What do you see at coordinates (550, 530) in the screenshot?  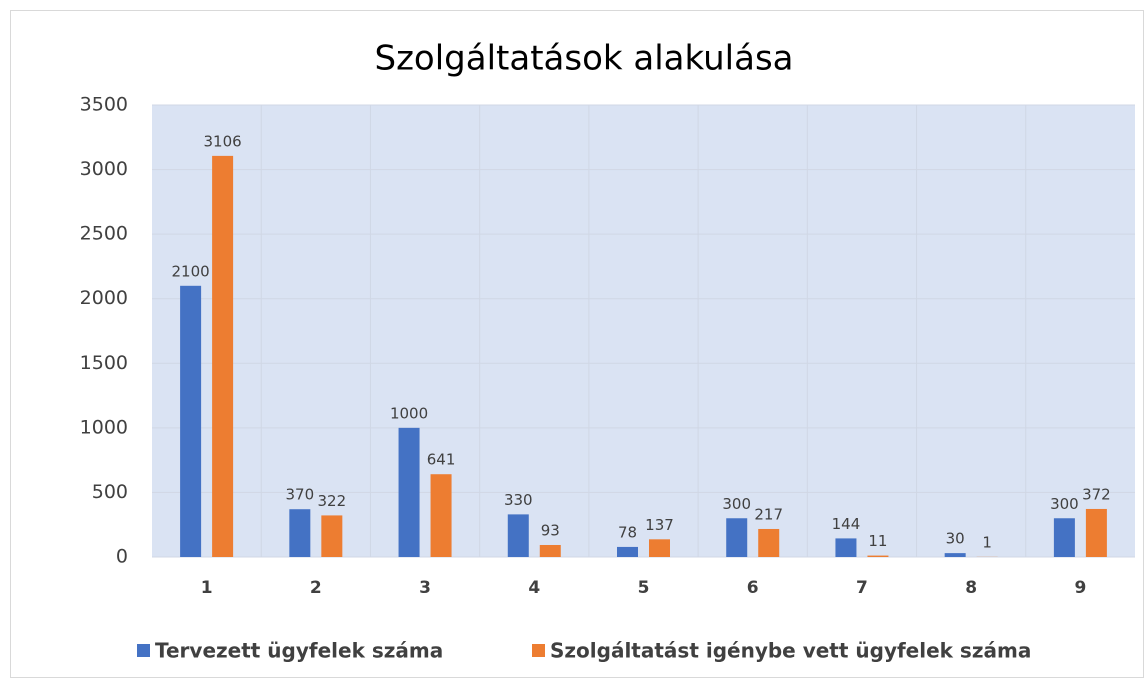 I see `data-label: 93` at bounding box center [550, 530].